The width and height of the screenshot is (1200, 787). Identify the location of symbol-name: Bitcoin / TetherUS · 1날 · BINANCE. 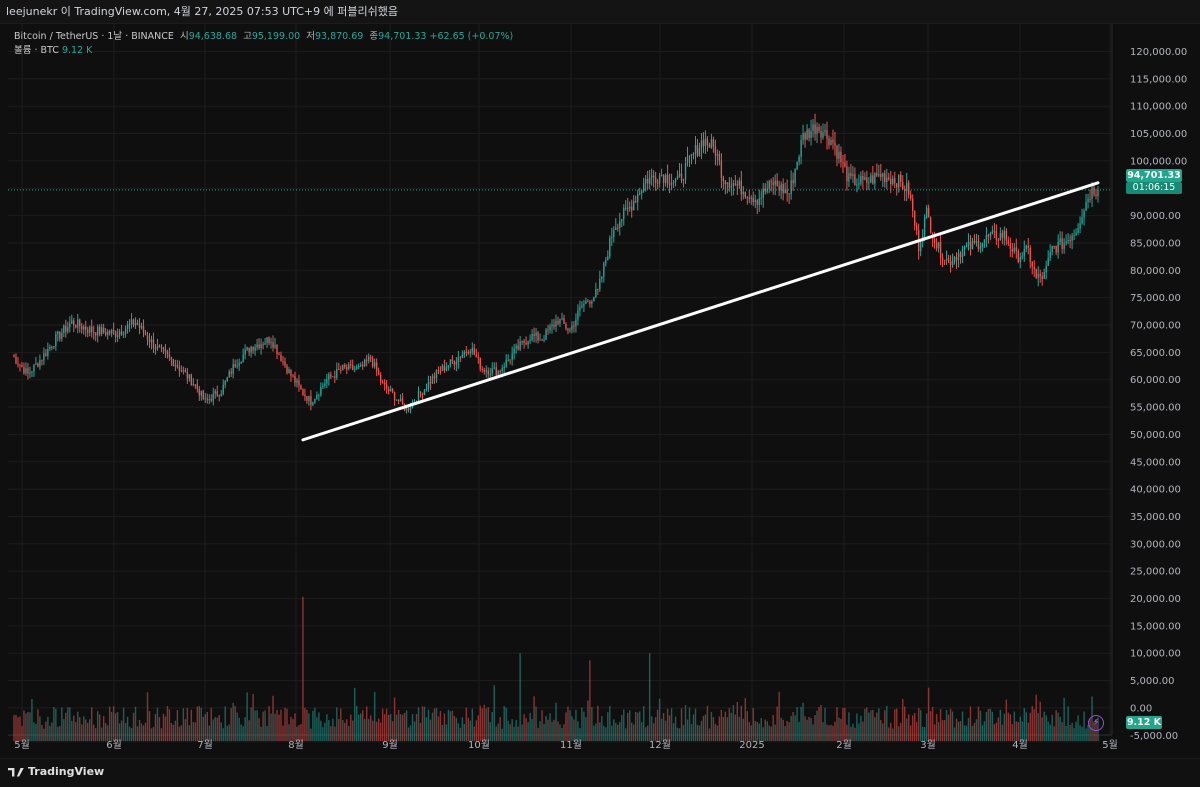
(94, 36).